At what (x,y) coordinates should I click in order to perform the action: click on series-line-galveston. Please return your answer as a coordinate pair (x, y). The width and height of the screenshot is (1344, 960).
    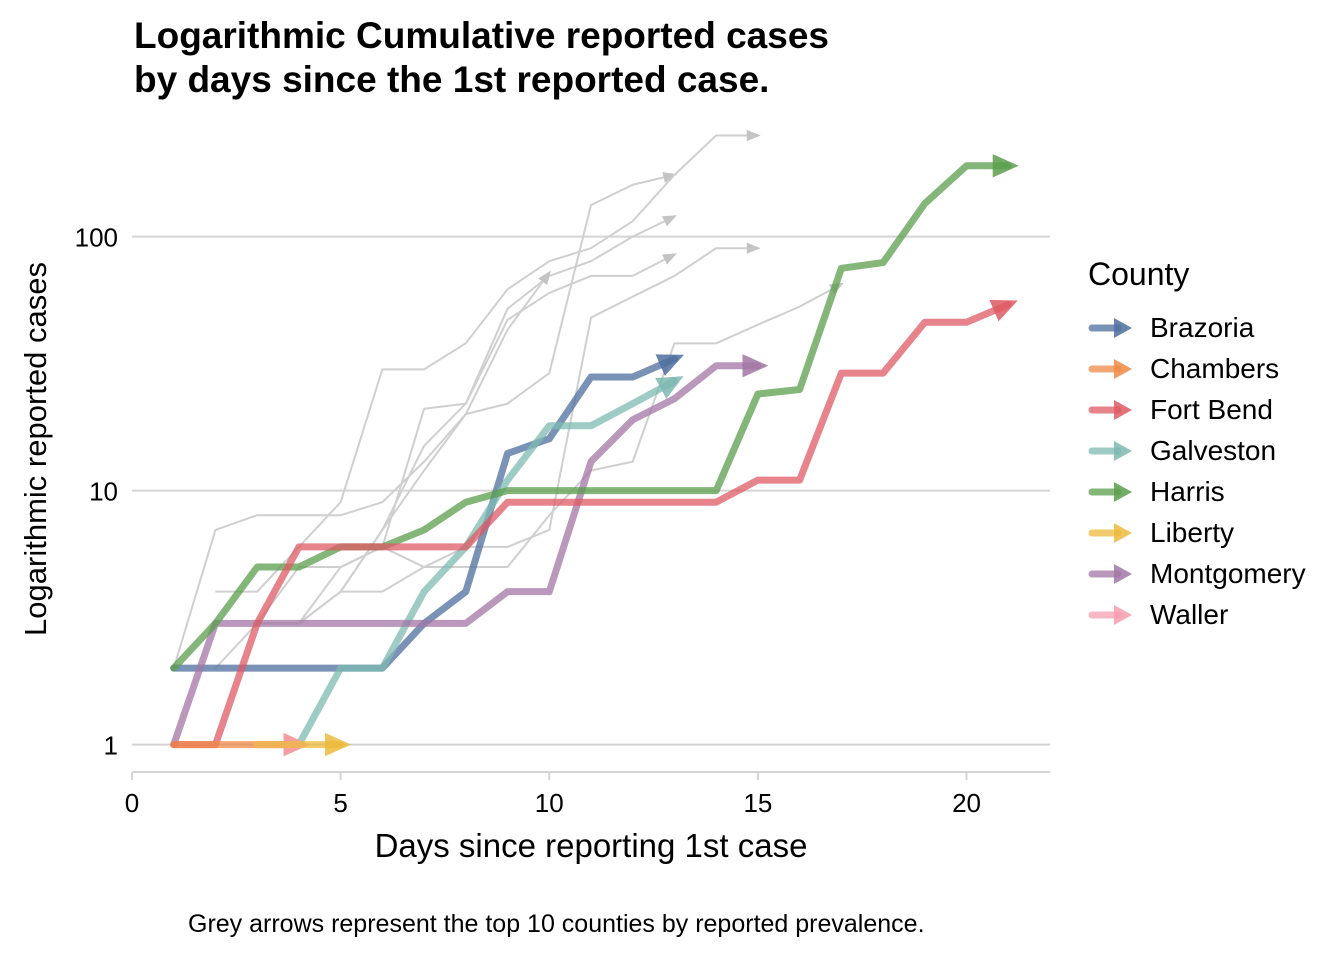
    Looking at the image, I should click on (489, 562).